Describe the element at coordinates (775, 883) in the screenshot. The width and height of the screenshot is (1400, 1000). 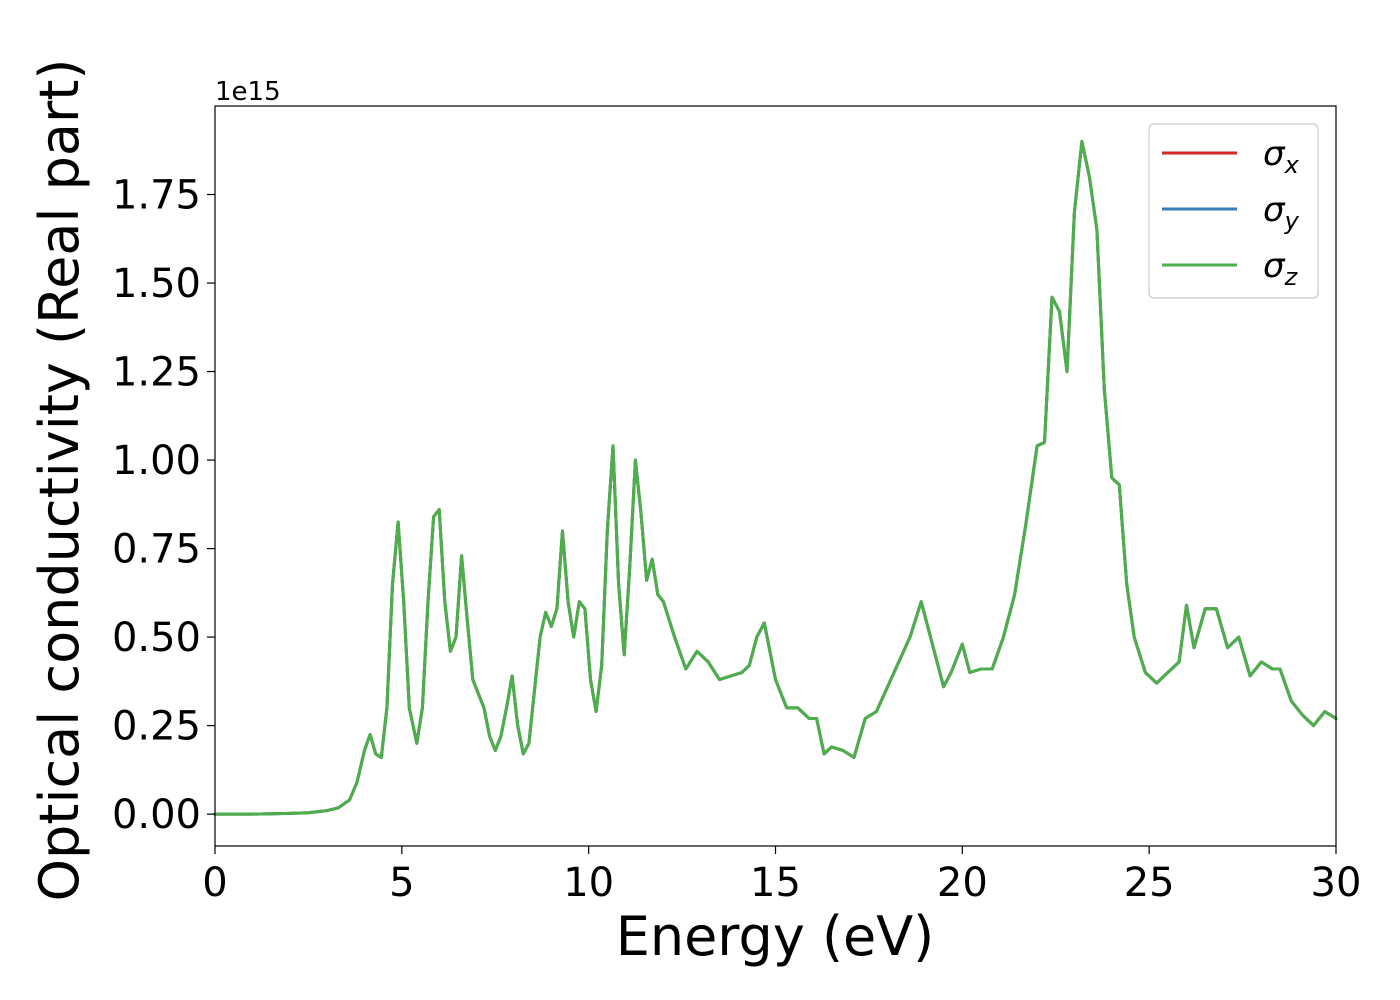
I see `x-tick-label: 15` at that location.